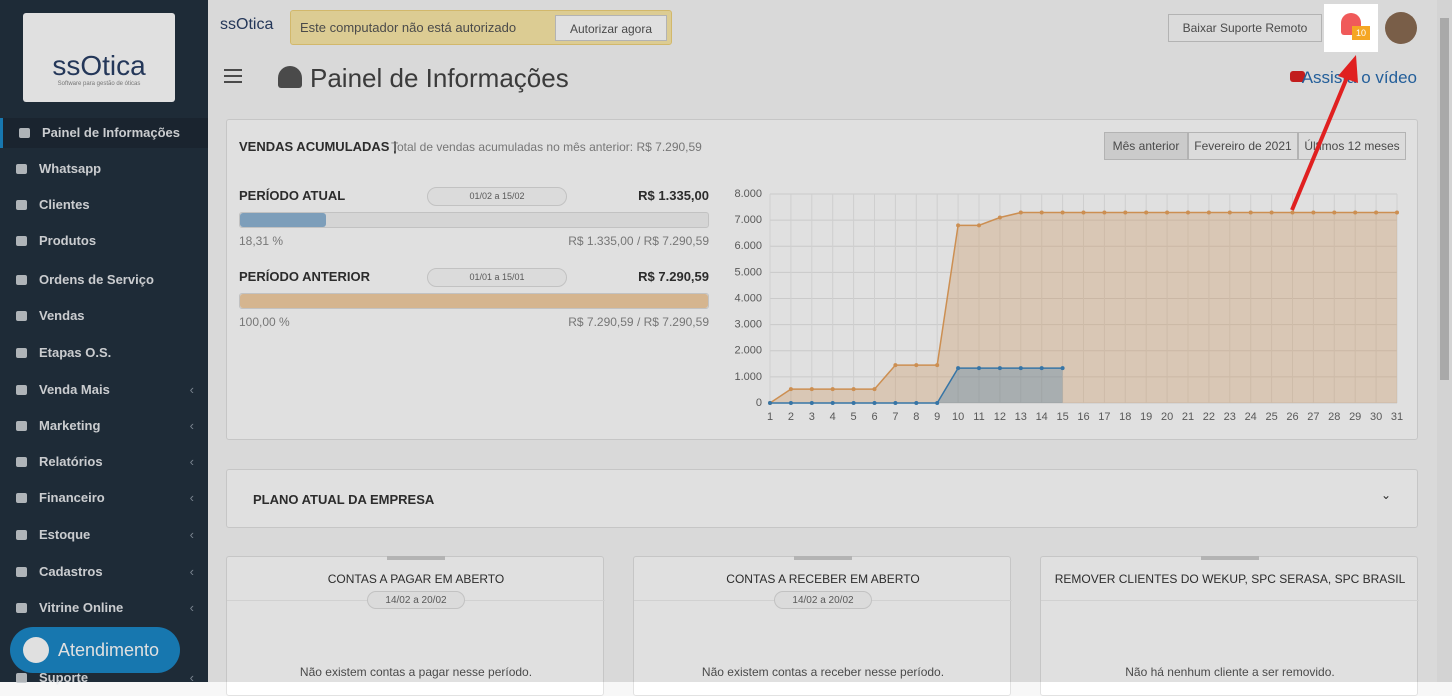 This screenshot has height=696, width=1452. What do you see at coordinates (1313, 417) in the screenshot?
I see `x-tick-label: 27` at bounding box center [1313, 417].